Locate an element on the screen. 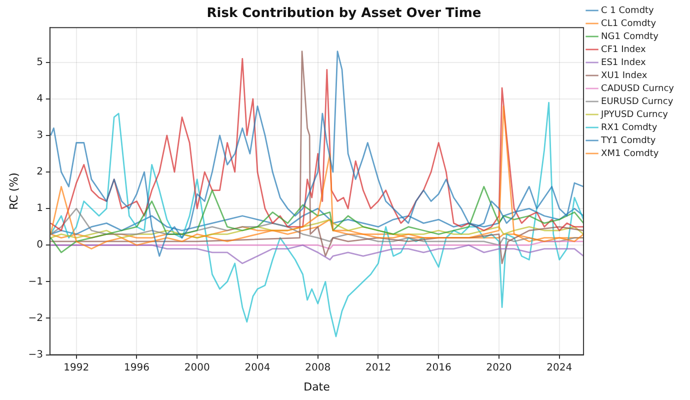  legend-label: CL1 Comdty is located at coordinates (629, 23).